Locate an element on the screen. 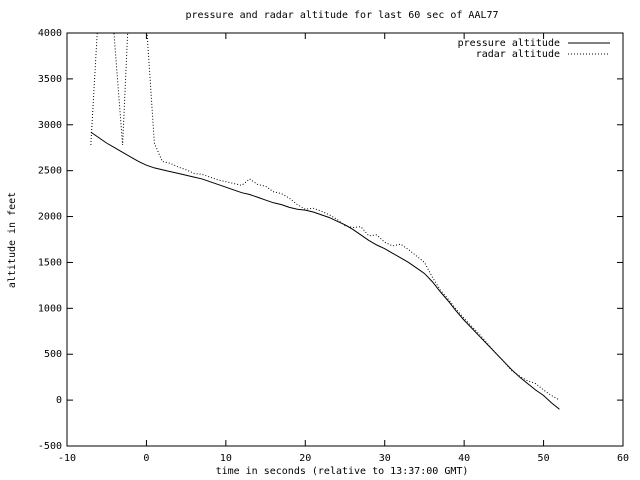  x-tick-label: 10 is located at coordinates (226, 458).